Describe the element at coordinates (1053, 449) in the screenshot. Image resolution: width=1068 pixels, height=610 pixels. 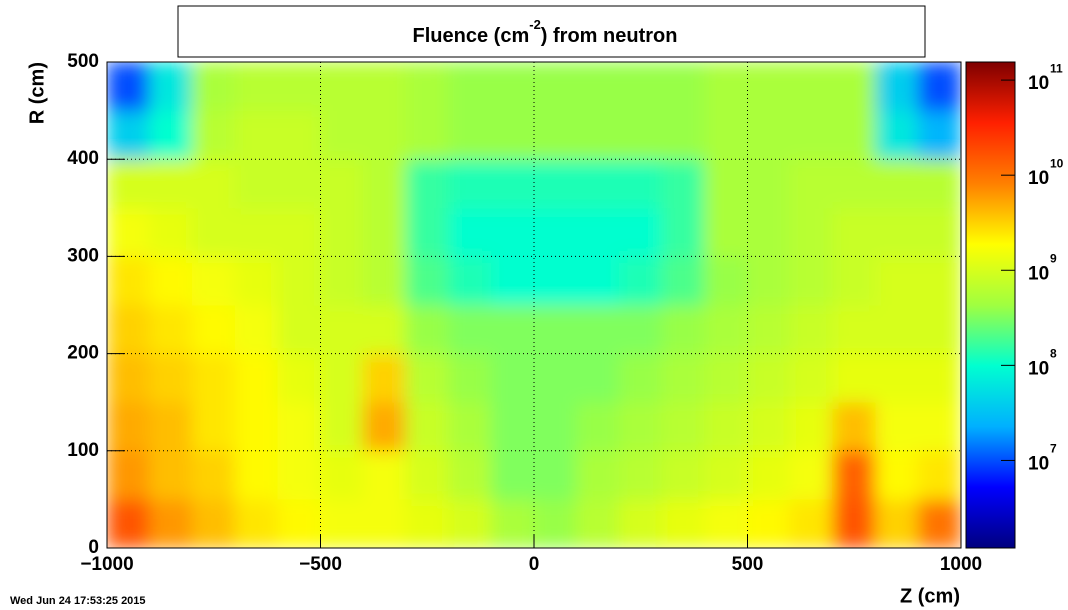
I see `colorbar-tick-exponent: 7` at that location.